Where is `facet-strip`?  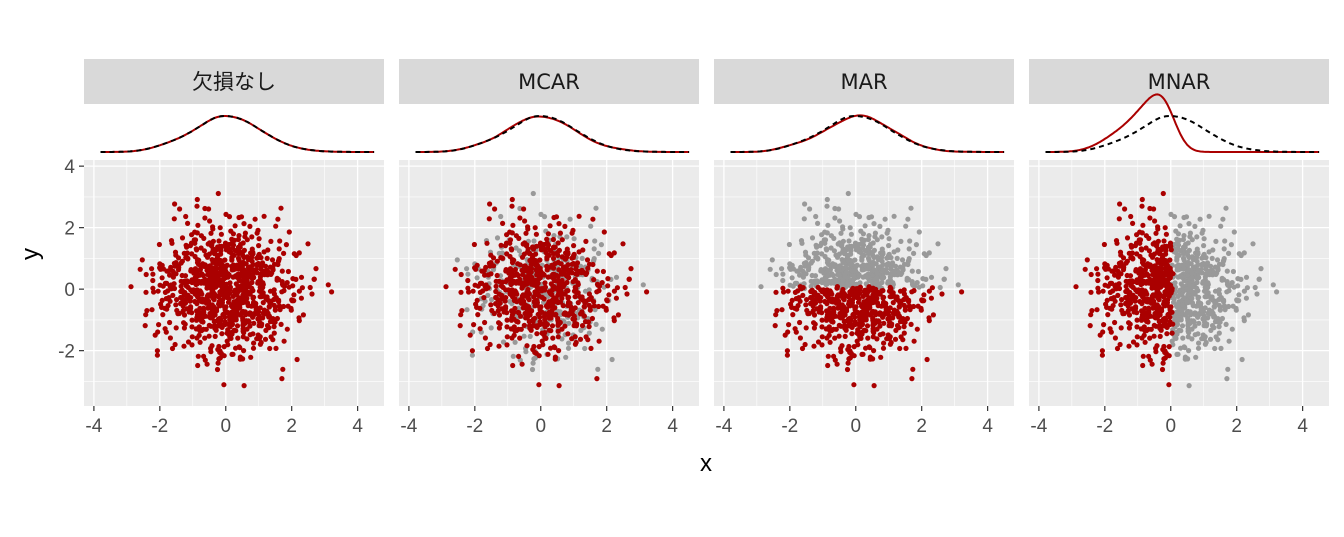
facet-strip is located at coordinates (1179, 81).